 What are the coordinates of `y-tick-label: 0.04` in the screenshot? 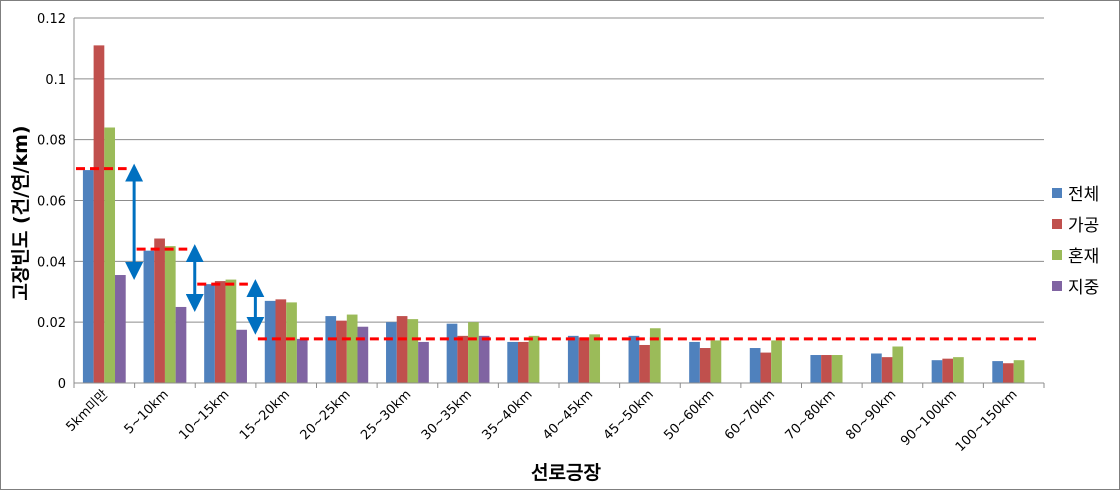 It's located at (51, 262).